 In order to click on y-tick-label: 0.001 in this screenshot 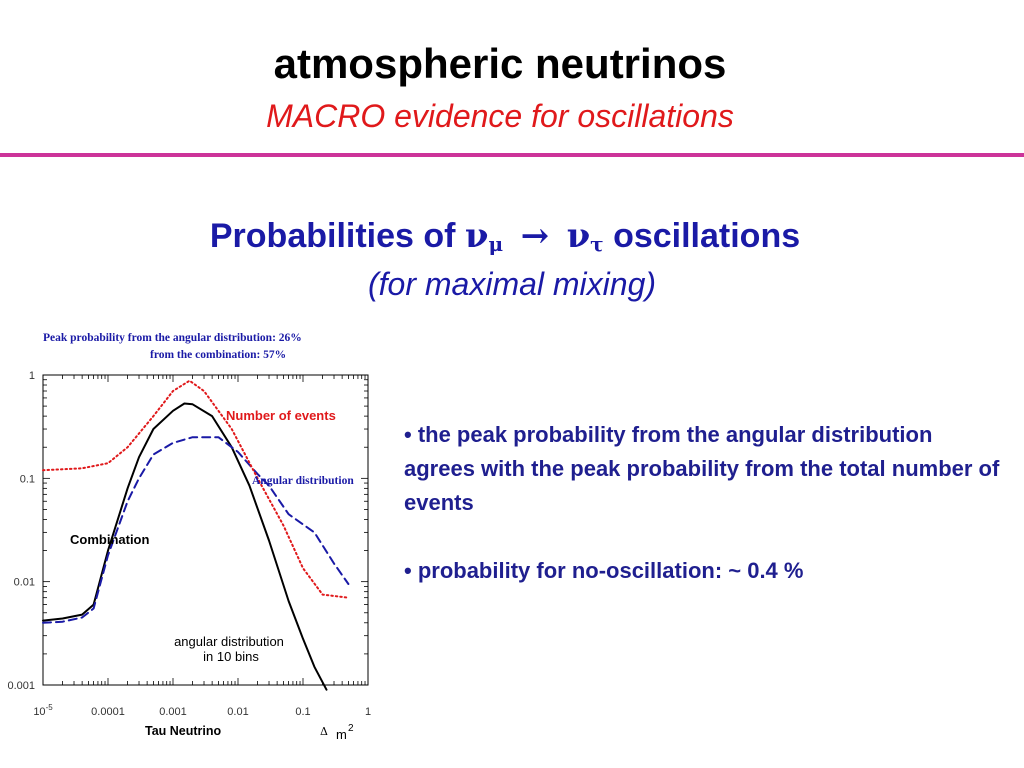, I will do `click(21, 686)`.